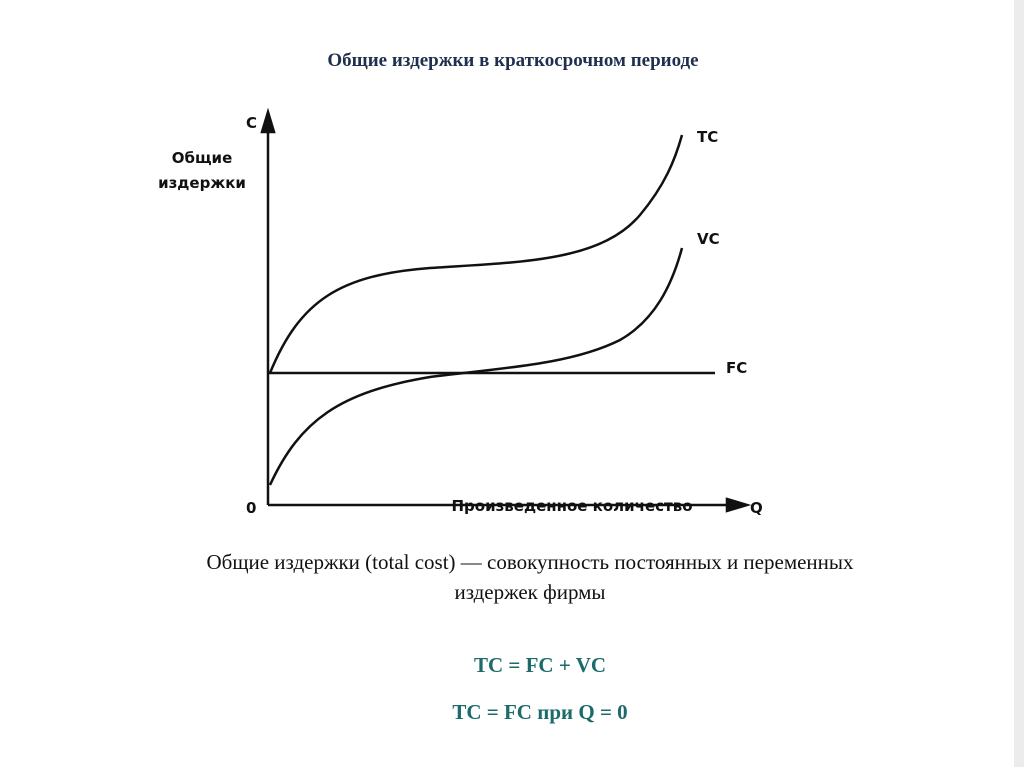  Describe the element at coordinates (736, 368) in the screenshot. I see `curve-label: FC` at that location.